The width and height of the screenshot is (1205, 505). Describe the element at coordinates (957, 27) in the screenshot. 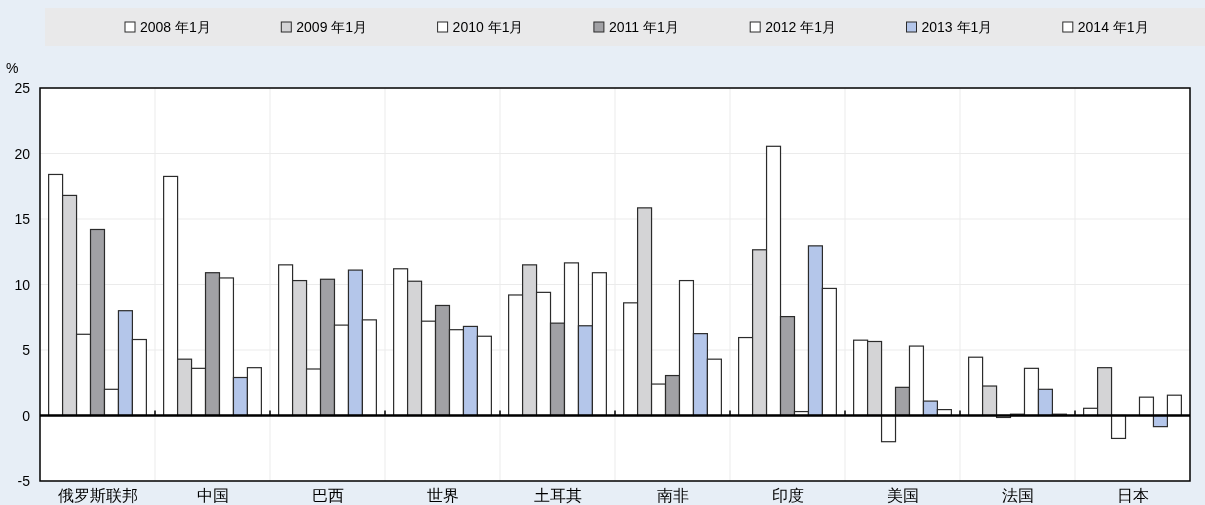

I see `legend-label: 2013 年1月` at that location.